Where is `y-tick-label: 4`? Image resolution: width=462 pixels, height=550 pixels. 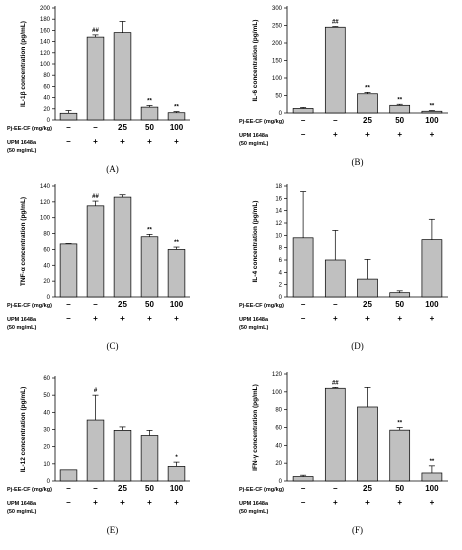 y-tick-label: 4 is located at coordinates (281, 273).